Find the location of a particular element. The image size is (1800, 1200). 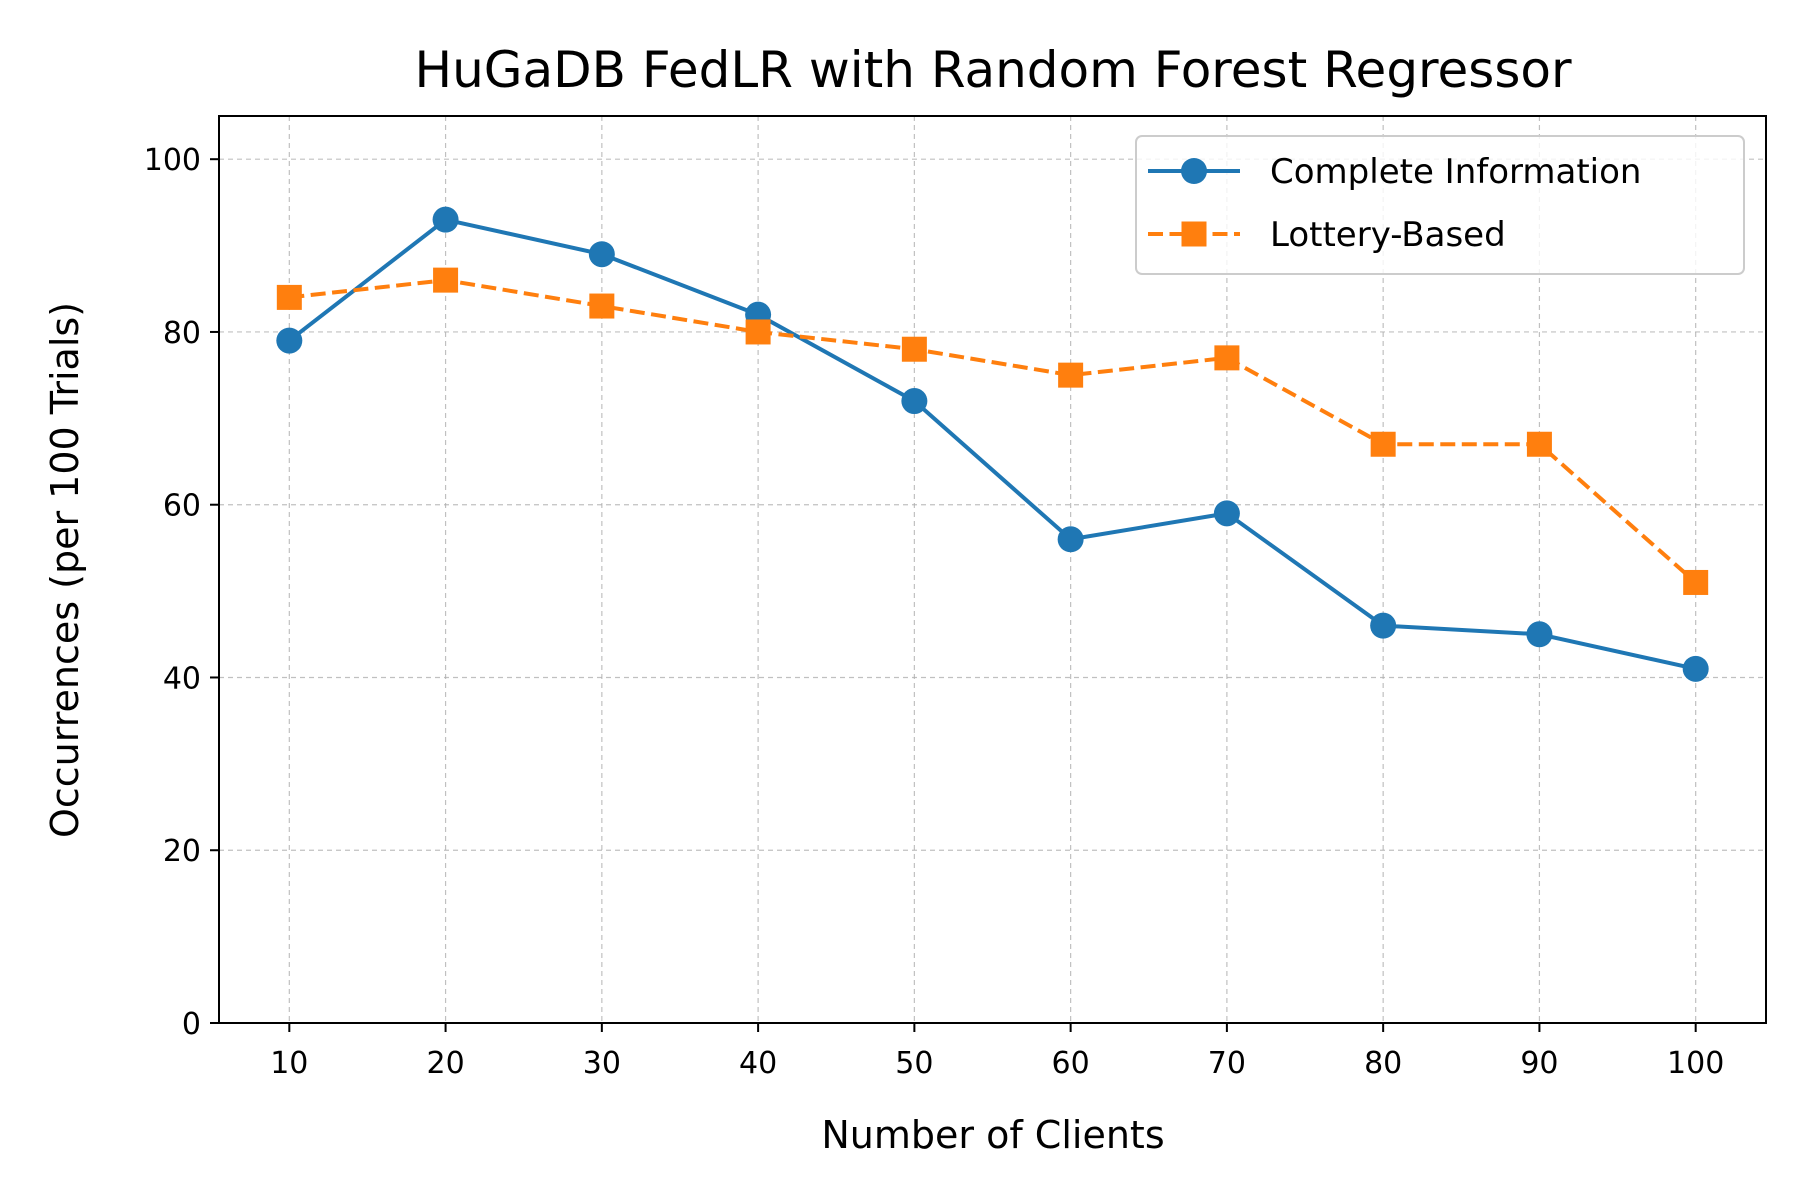

legend-label: Lottery-Based is located at coordinates (1388, 235).